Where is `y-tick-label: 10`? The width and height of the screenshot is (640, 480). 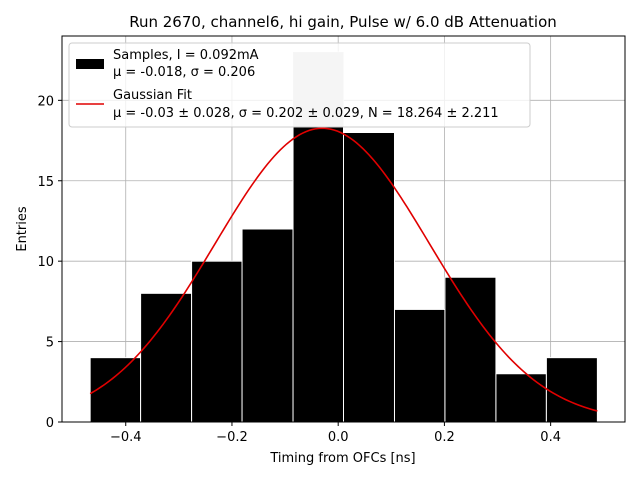
y-tick-label: 10 is located at coordinates (45, 262).